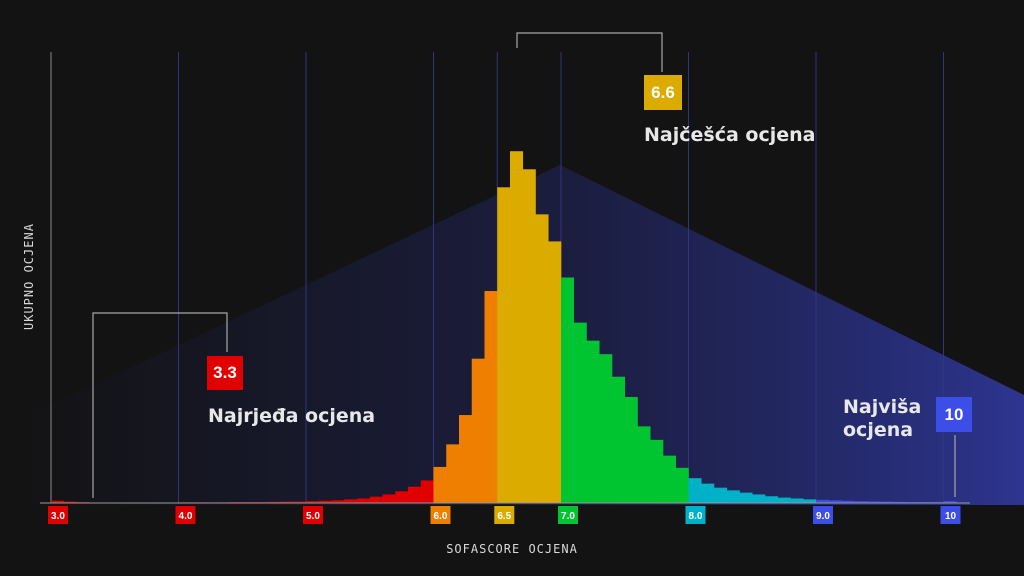  I want to click on x-tick-label: 7.0, so click(568, 515).